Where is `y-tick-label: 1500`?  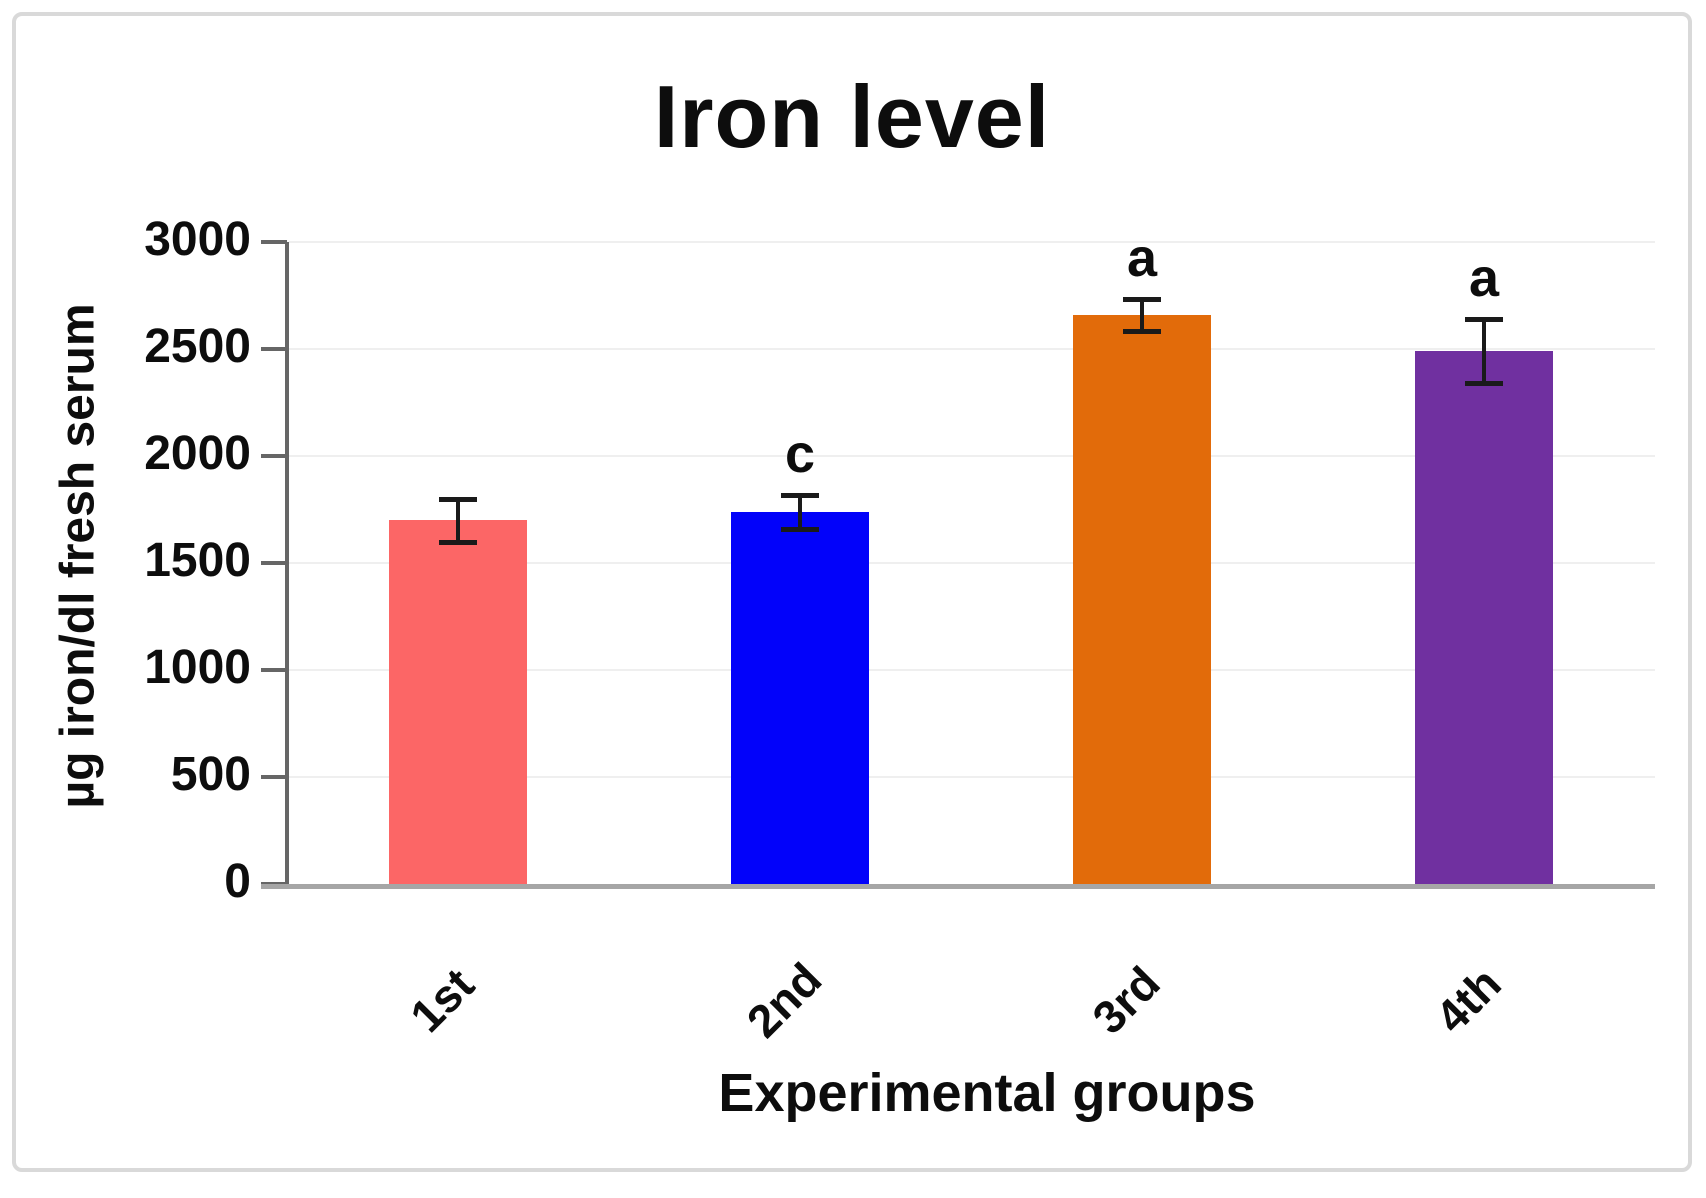 y-tick-label: 1500 is located at coordinates (197, 560).